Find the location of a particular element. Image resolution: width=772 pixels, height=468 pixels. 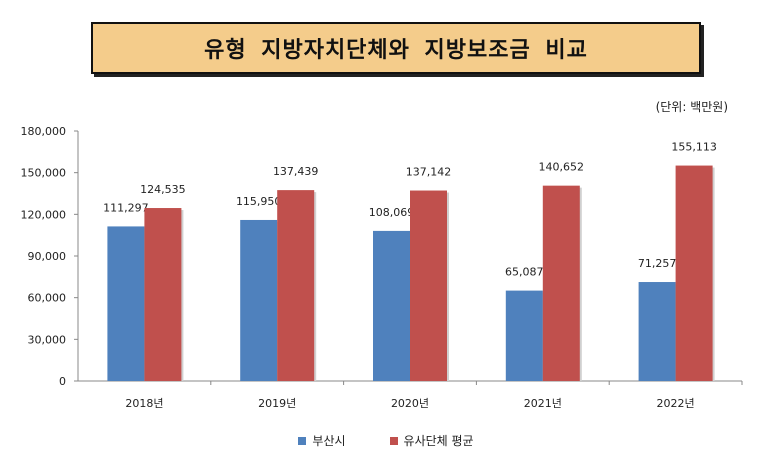

legend: 부산시 유사단체 평균 is located at coordinates (386, 440).